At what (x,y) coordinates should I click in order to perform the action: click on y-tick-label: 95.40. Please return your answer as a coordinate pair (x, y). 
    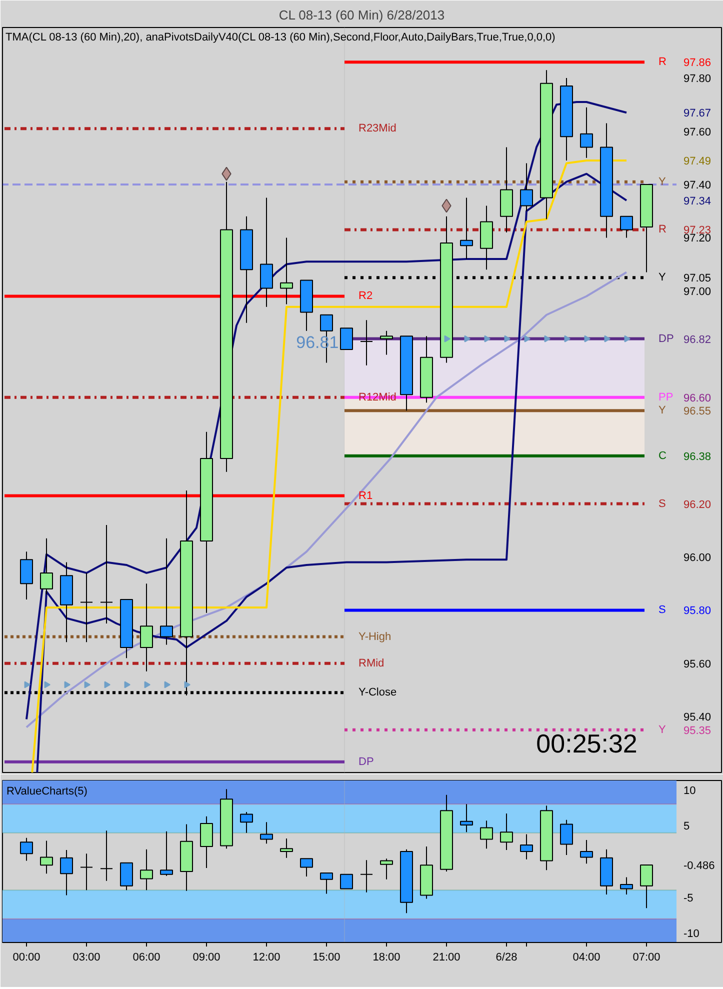
    Looking at the image, I should click on (698, 718).